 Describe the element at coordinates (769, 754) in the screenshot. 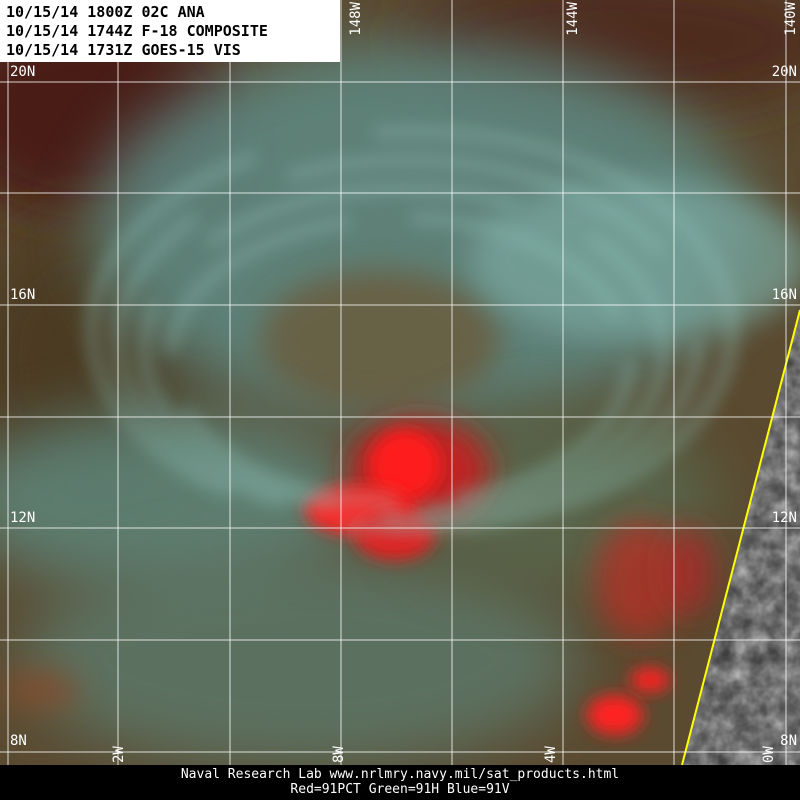

I see `lon-label: 0W` at that location.